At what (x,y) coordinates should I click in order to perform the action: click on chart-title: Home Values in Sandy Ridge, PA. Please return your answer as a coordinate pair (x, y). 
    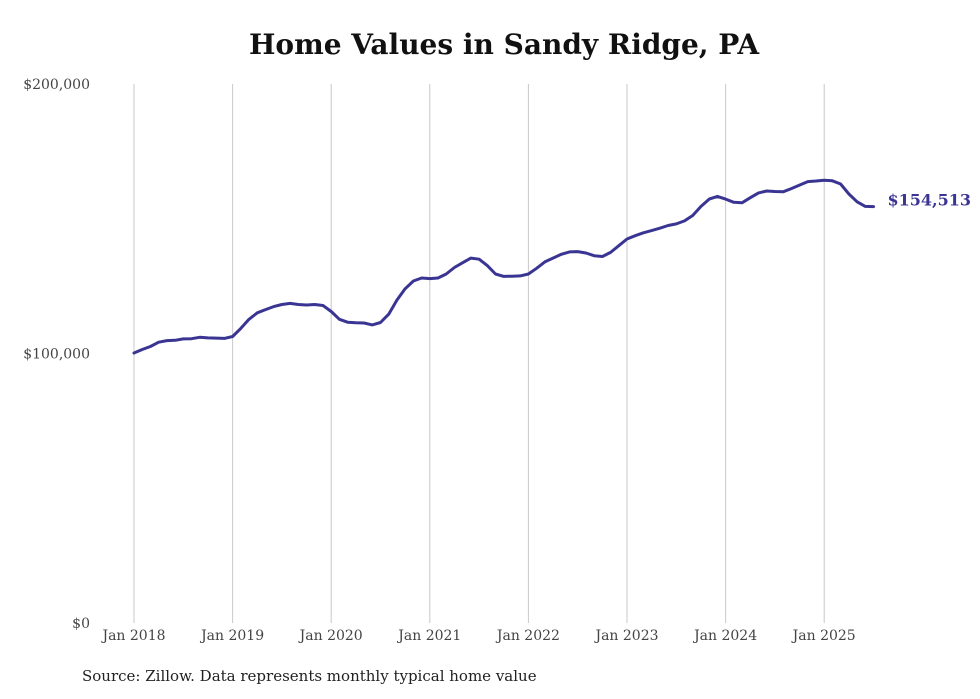
    Looking at the image, I should click on (504, 44).